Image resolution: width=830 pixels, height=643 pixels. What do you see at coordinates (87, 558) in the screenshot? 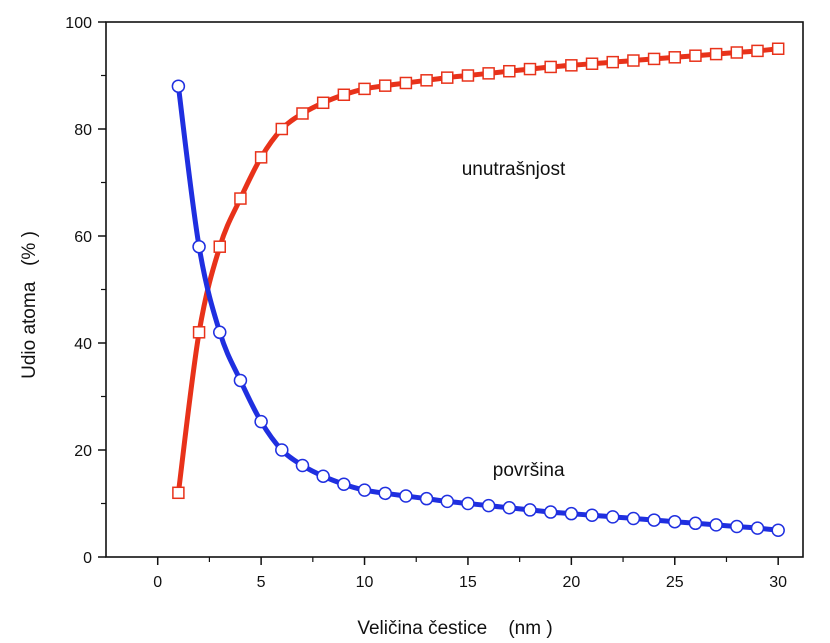
I see `y-tick-label: 0` at bounding box center [87, 558].